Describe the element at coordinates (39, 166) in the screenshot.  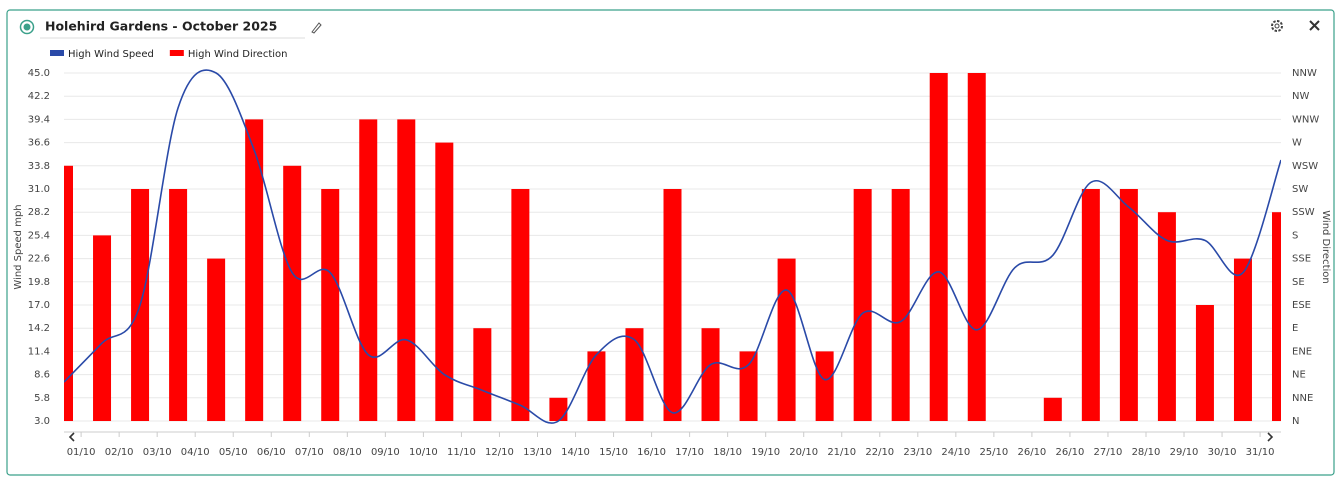
I see `y-tick-label: 33.8` at that location.